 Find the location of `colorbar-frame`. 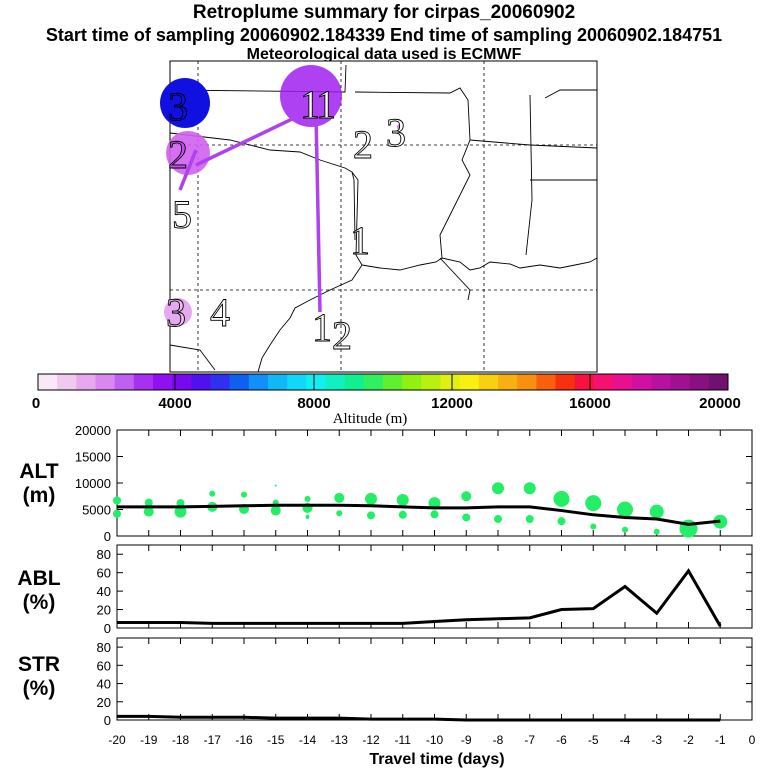

colorbar-frame is located at coordinates (383, 382).